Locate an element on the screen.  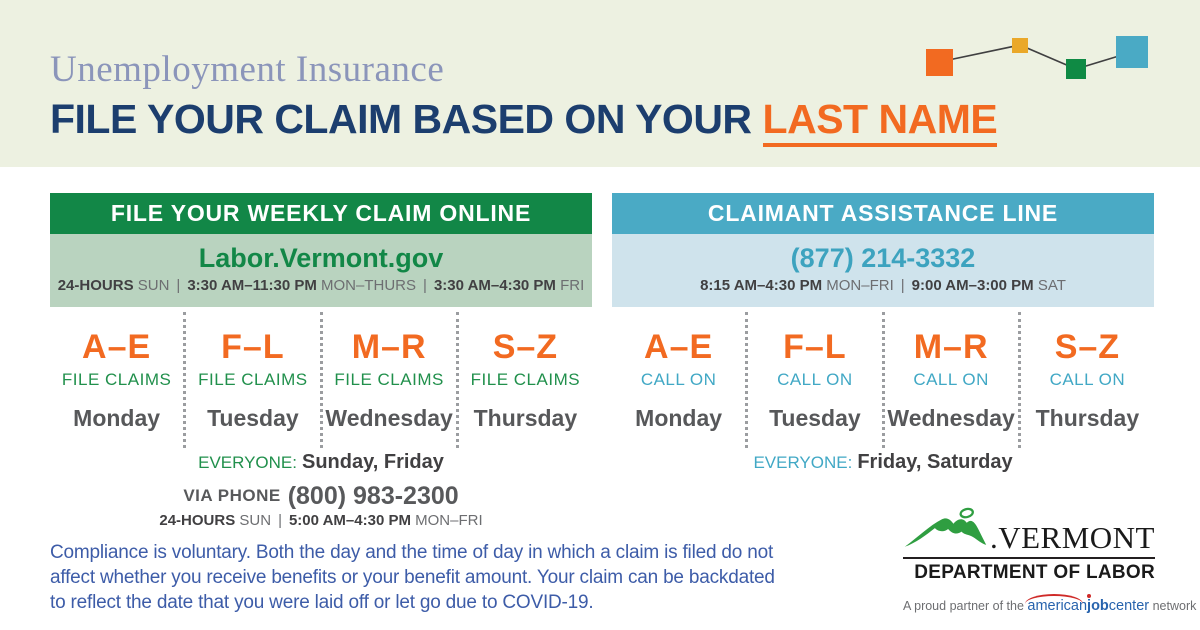
assistance-hours-days-1: MON–FRI is located at coordinates (860, 285).